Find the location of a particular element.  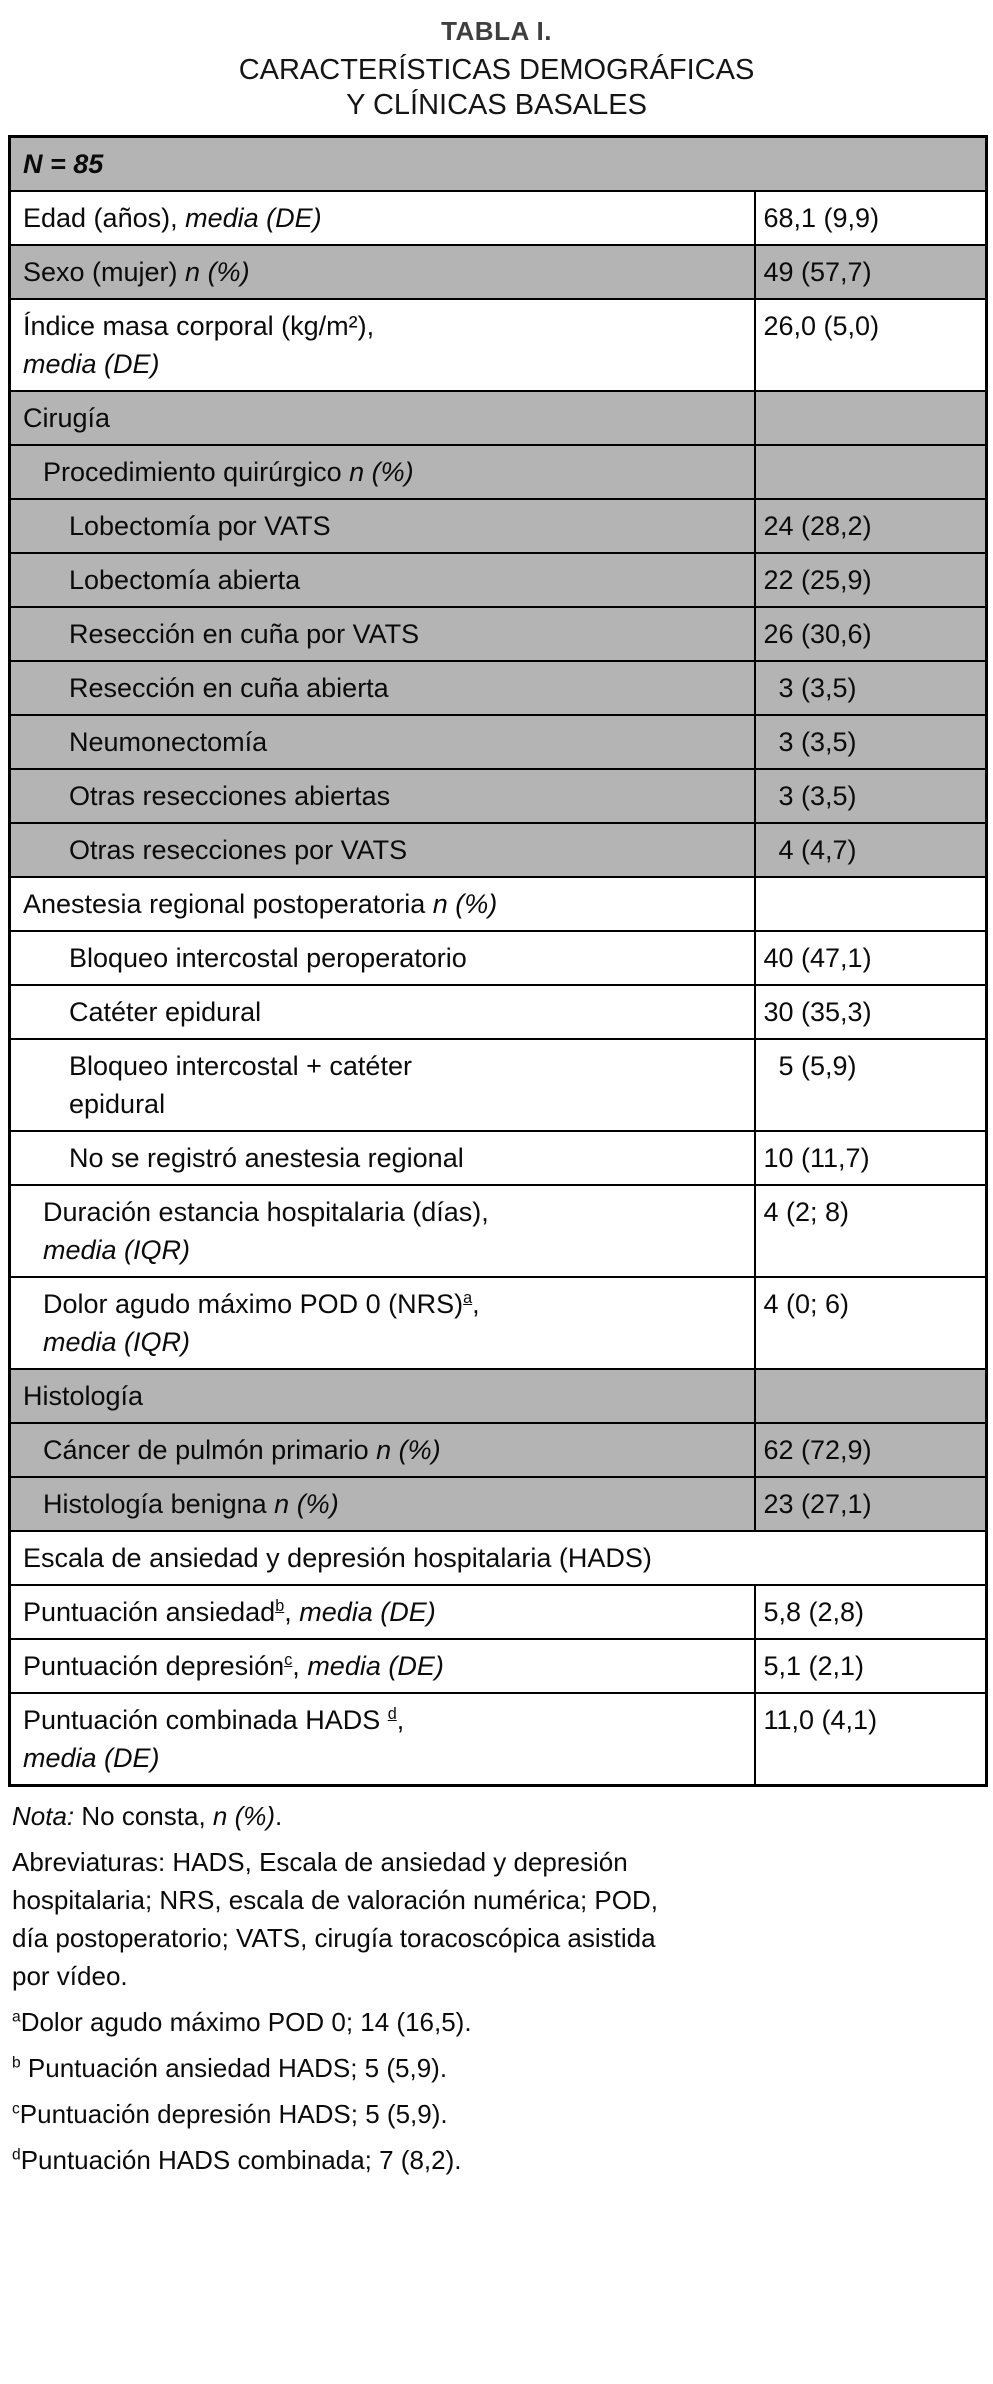

row-value: 68,1 (9,9) is located at coordinates (870, 218).